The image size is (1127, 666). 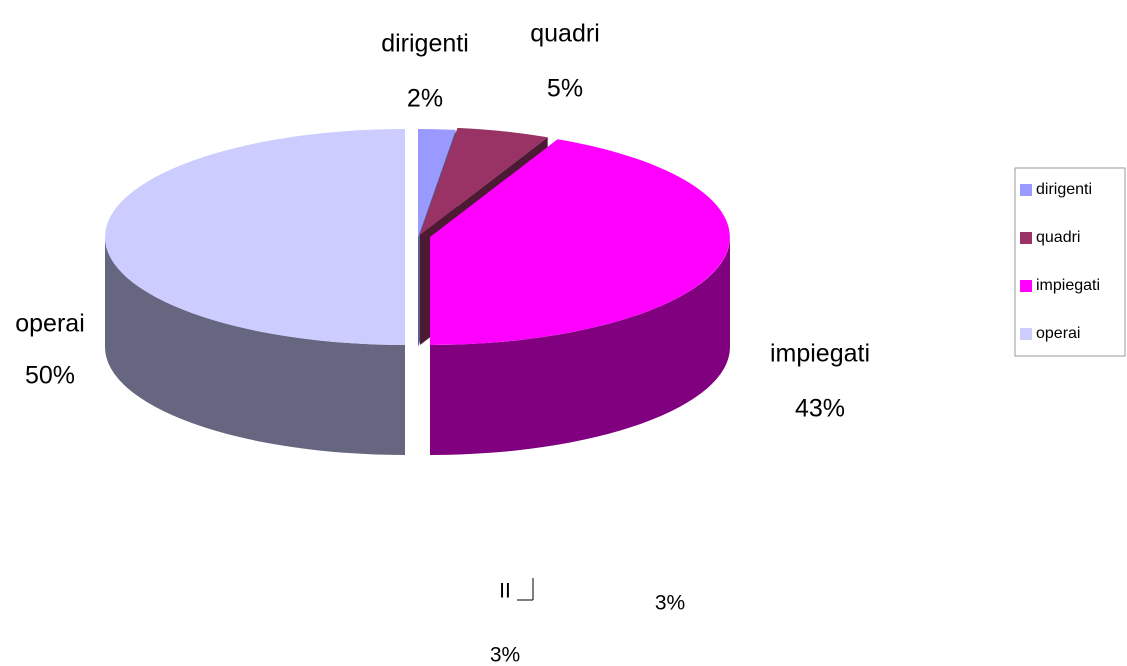 I want to click on slice-value-label: 5%, so click(x=565, y=89).